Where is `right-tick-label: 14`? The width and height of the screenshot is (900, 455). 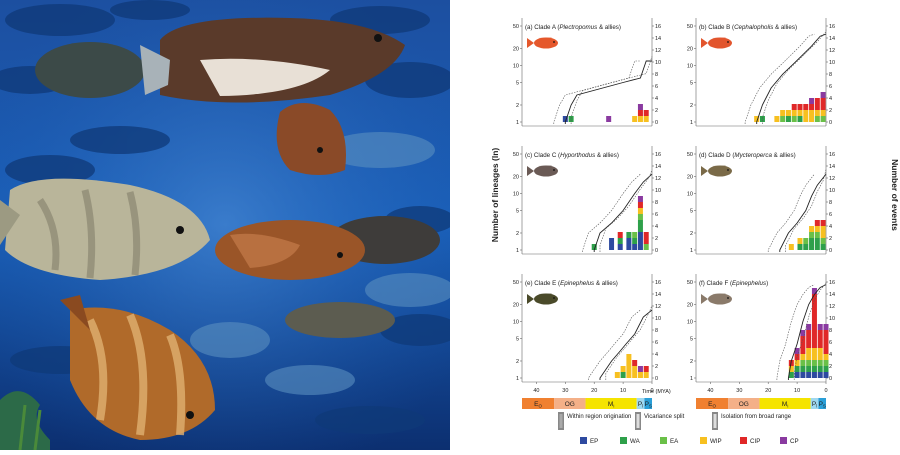
right-tick-label: 14 is located at coordinates (832, 295).